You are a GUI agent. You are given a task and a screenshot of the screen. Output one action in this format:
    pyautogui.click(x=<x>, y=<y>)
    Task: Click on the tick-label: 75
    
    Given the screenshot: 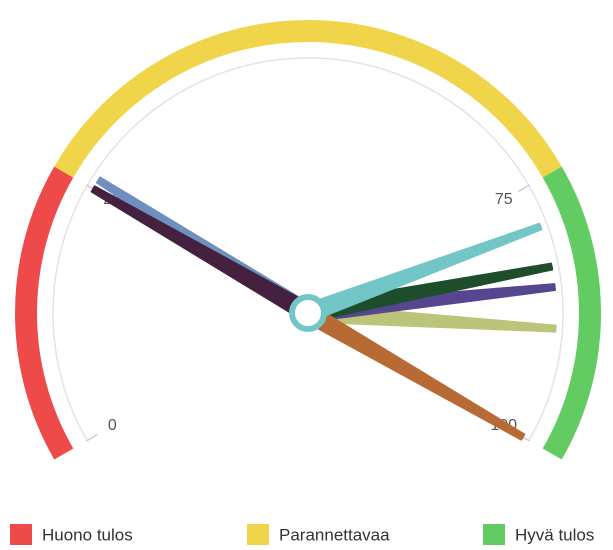 What is the action you would take?
    pyautogui.click(x=504, y=199)
    